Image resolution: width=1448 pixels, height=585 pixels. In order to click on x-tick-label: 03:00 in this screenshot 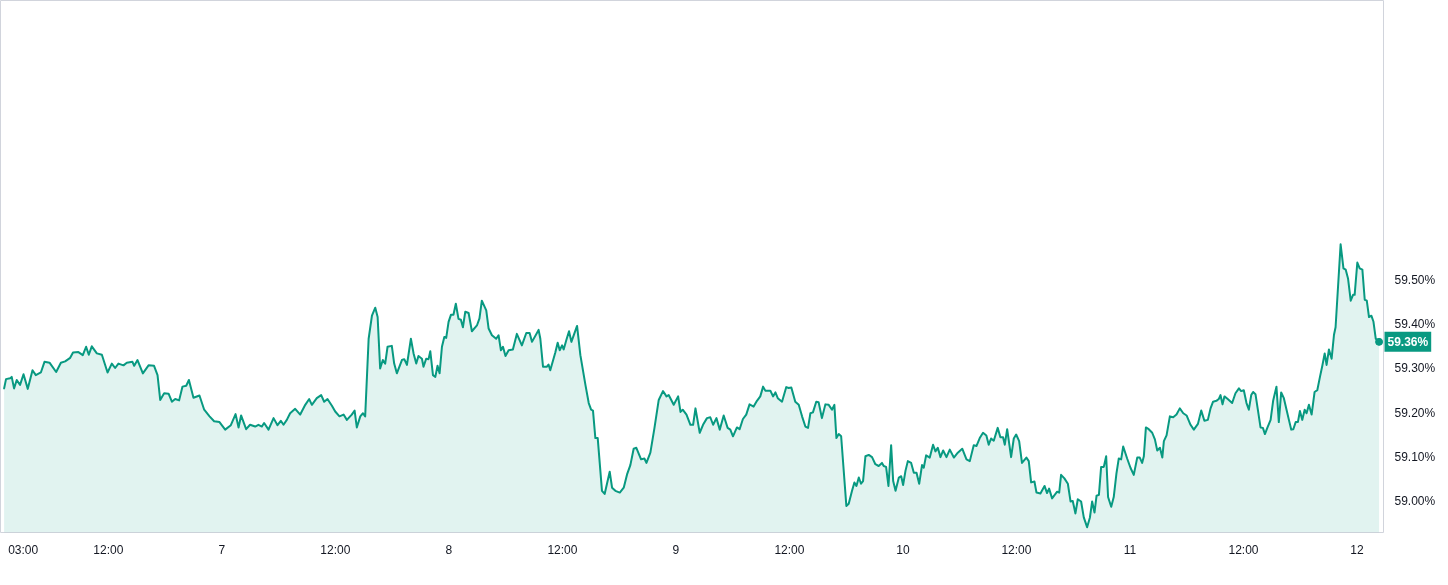, I will do `click(23, 549)`.